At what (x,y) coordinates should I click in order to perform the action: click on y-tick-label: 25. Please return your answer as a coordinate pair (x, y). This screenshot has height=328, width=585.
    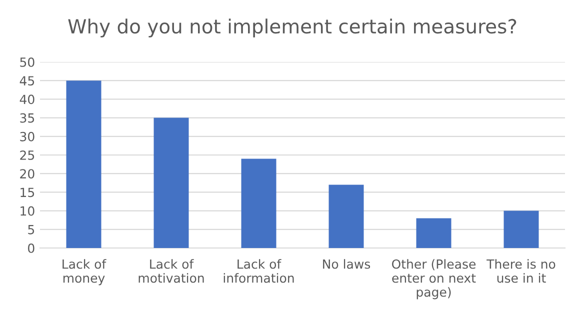
    Looking at the image, I should click on (27, 155).